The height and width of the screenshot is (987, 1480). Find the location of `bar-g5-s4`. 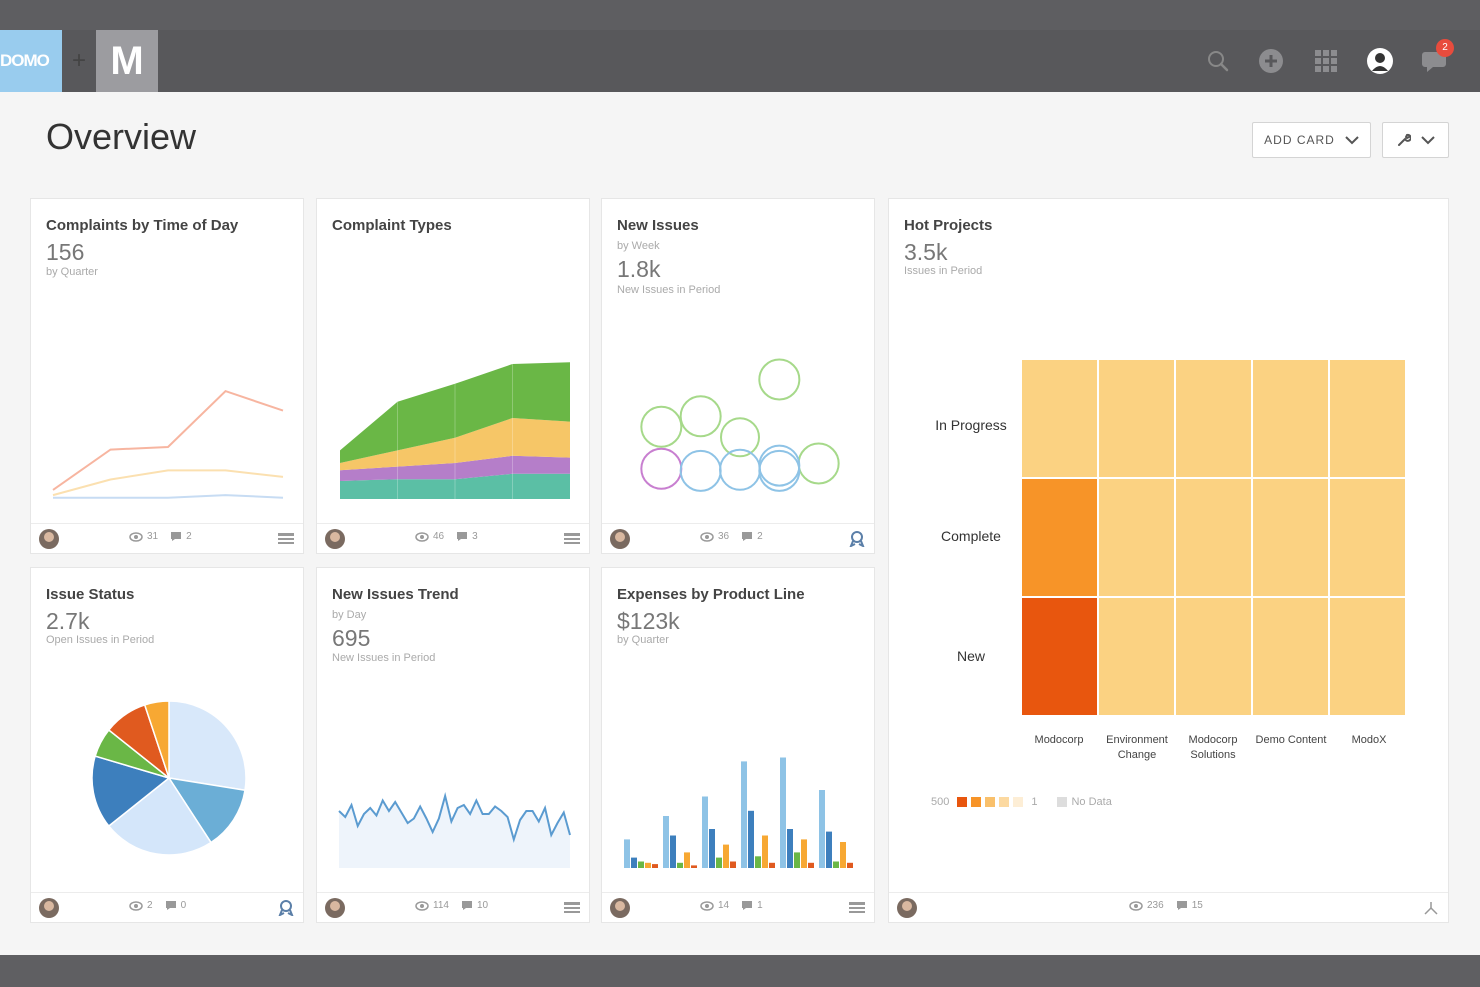

bar-g5-s4 is located at coordinates (850, 865).